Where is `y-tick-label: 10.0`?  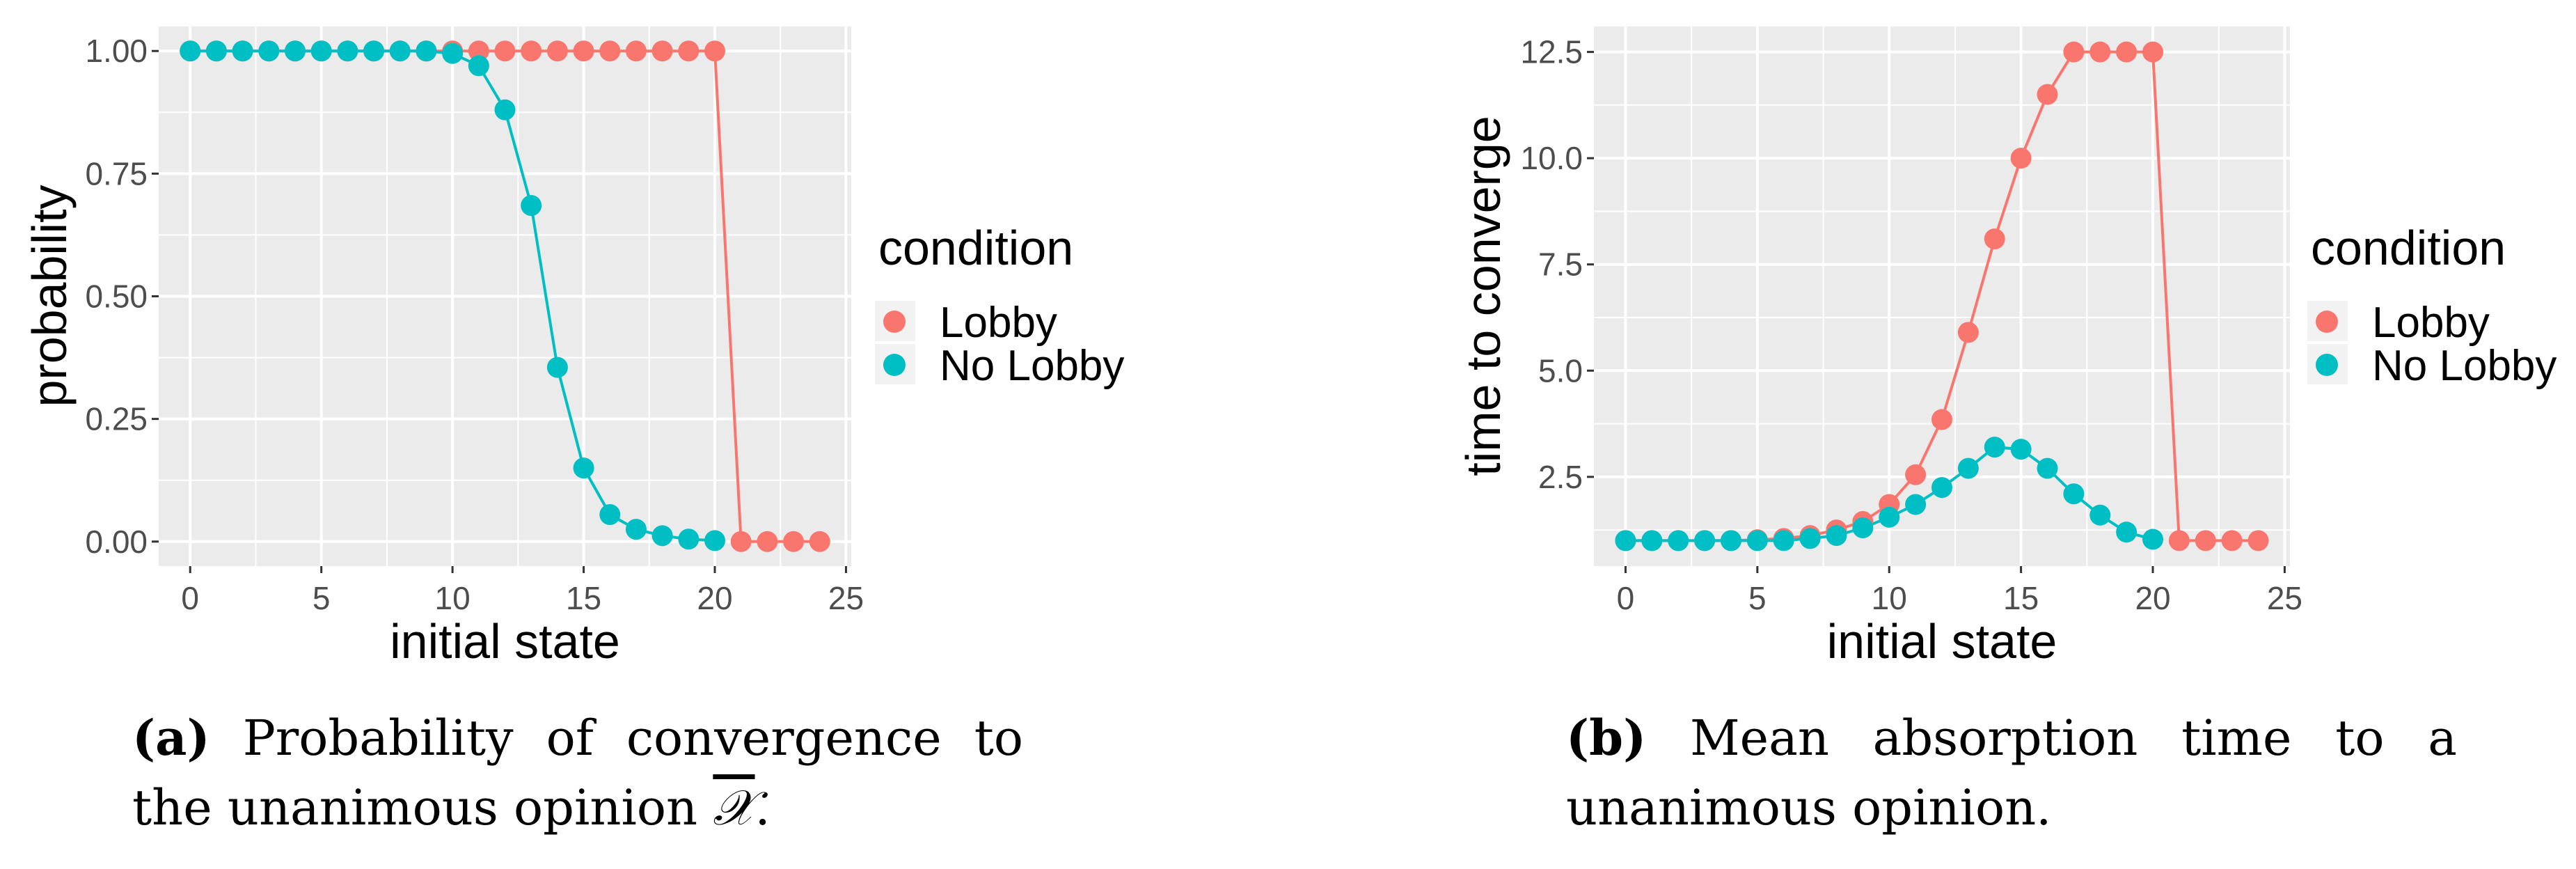 y-tick-label: 10.0 is located at coordinates (1551, 158).